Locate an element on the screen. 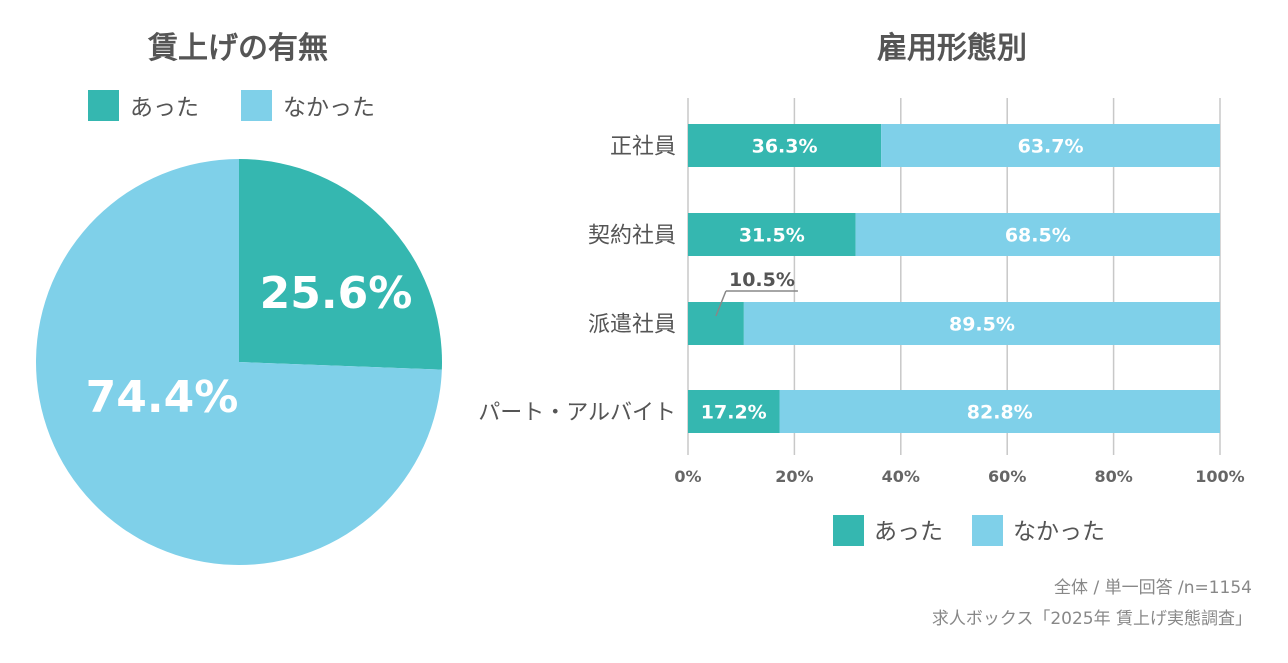 The width and height of the screenshot is (1288, 663). x-tick-label: 60% is located at coordinates (1007, 476).